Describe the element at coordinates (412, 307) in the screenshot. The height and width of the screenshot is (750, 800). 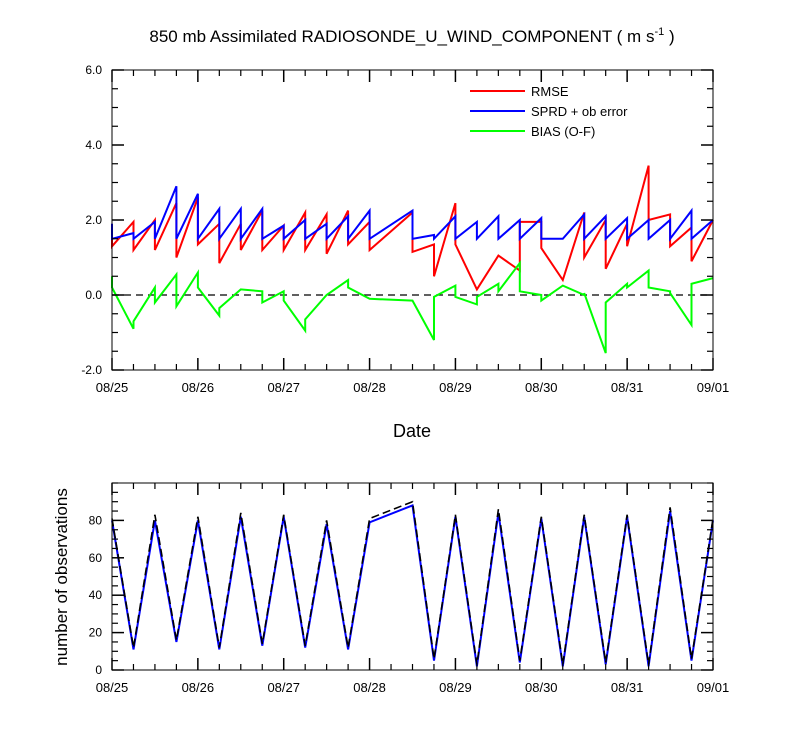
I see `series-line-bias-o-f` at that location.